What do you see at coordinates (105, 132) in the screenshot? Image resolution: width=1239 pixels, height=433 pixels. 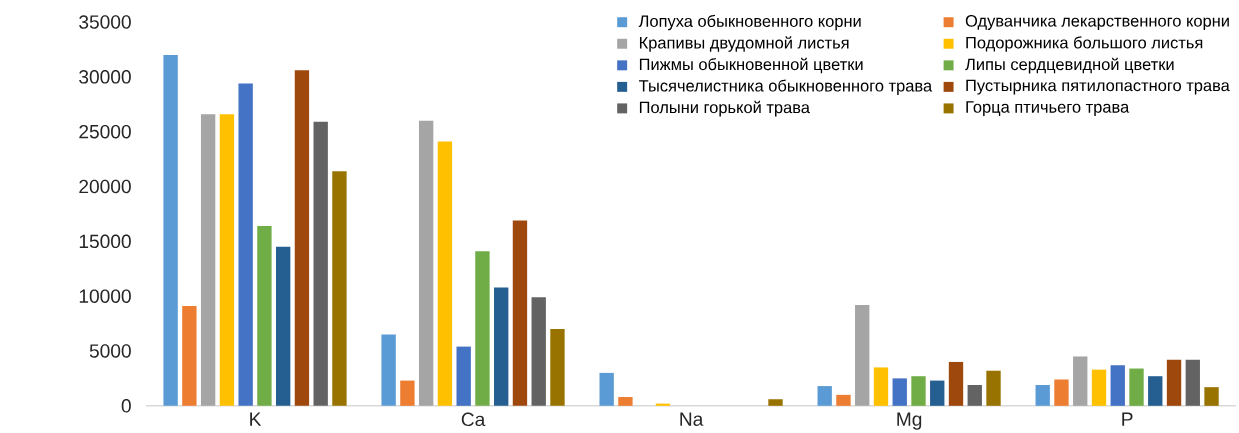 I see `y-tick-label: 25000` at bounding box center [105, 132].